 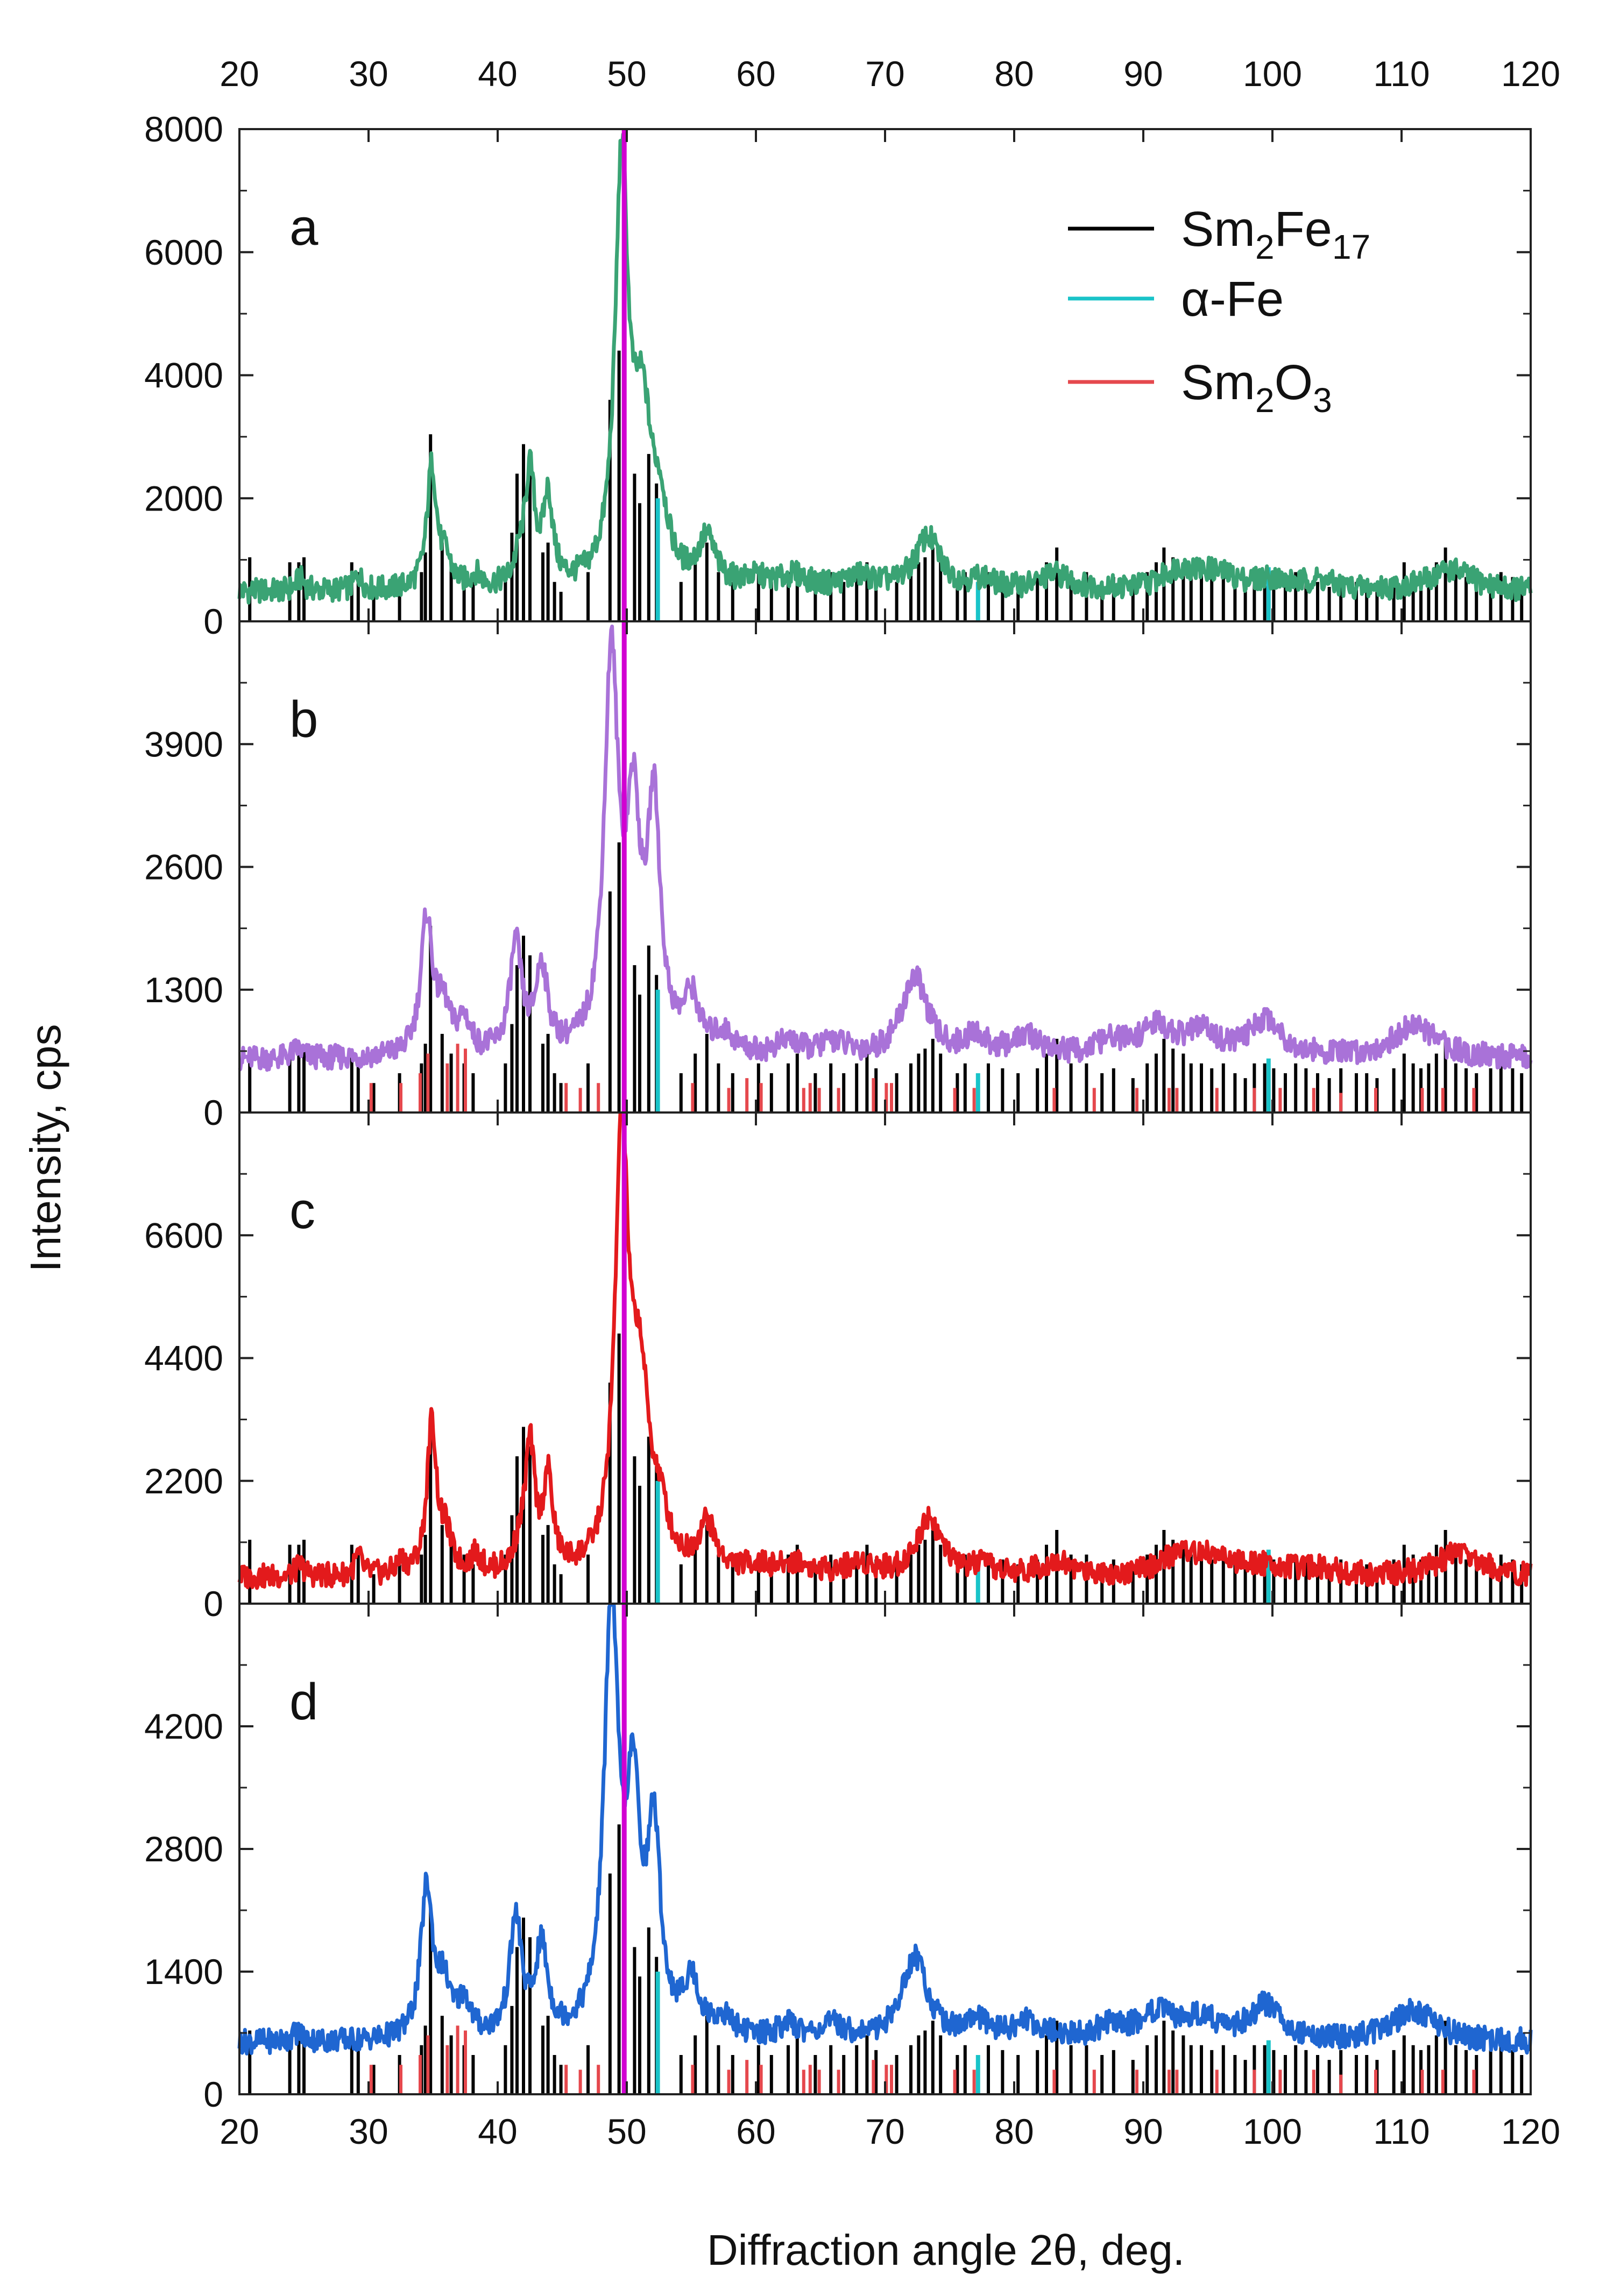 What do you see at coordinates (1143, 74) in the screenshot?
I see `x-tick-label-top: 90` at bounding box center [1143, 74].